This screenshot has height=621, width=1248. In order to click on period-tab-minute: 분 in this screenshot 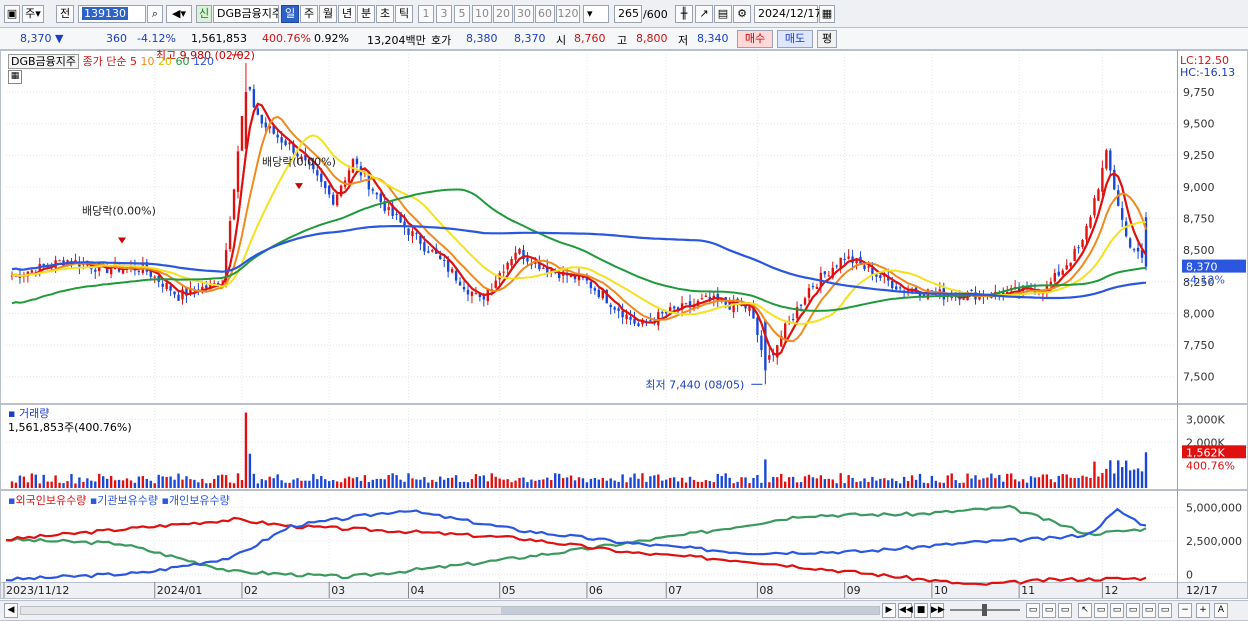, I will do `click(366, 14)`.